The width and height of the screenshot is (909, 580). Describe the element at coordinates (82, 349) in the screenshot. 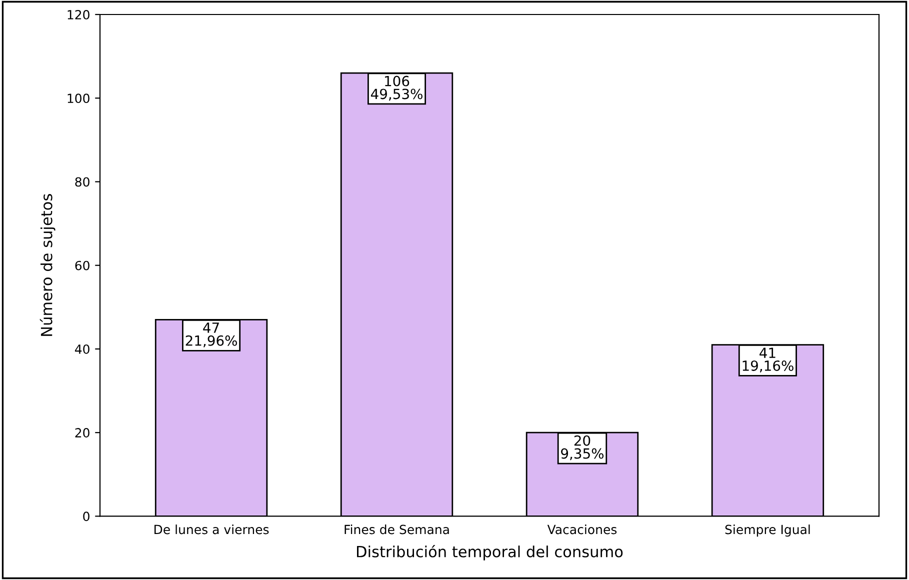

I see `y-tick-label: 40` at that location.